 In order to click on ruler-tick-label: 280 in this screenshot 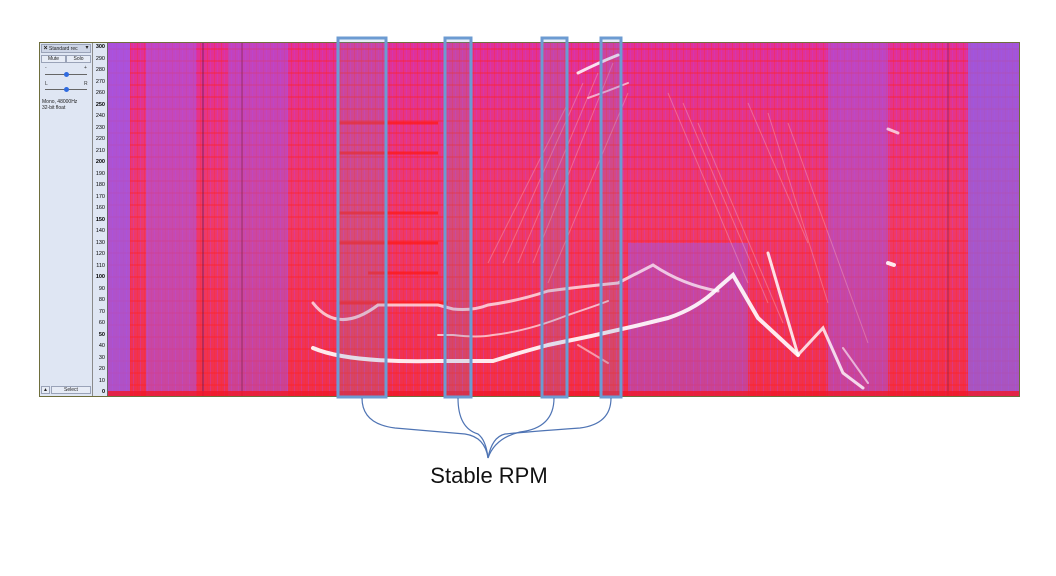, I will do `click(100, 70)`.